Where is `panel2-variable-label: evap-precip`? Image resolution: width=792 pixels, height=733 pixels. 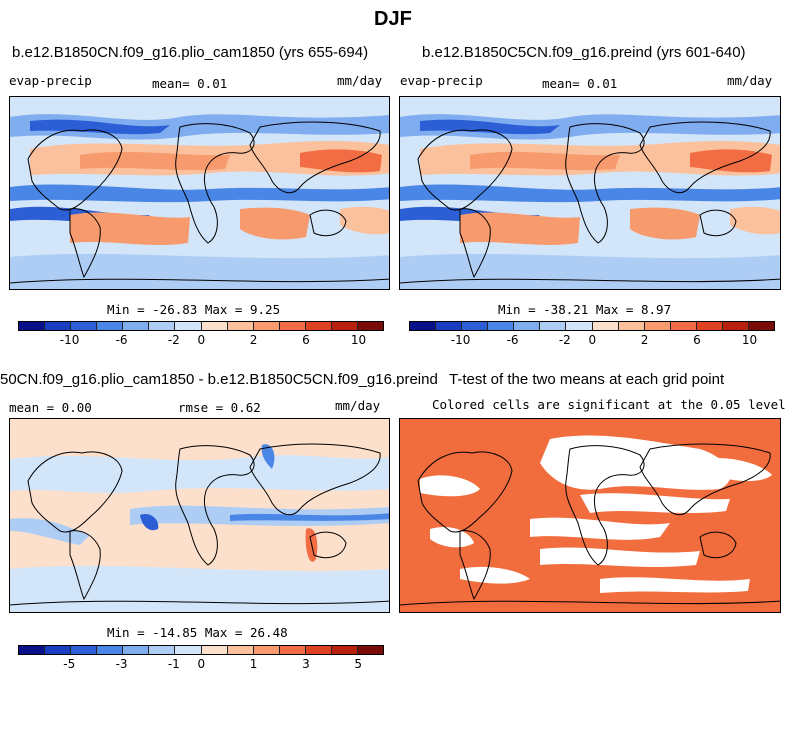
panel2-variable-label: evap-precip is located at coordinates (441, 80).